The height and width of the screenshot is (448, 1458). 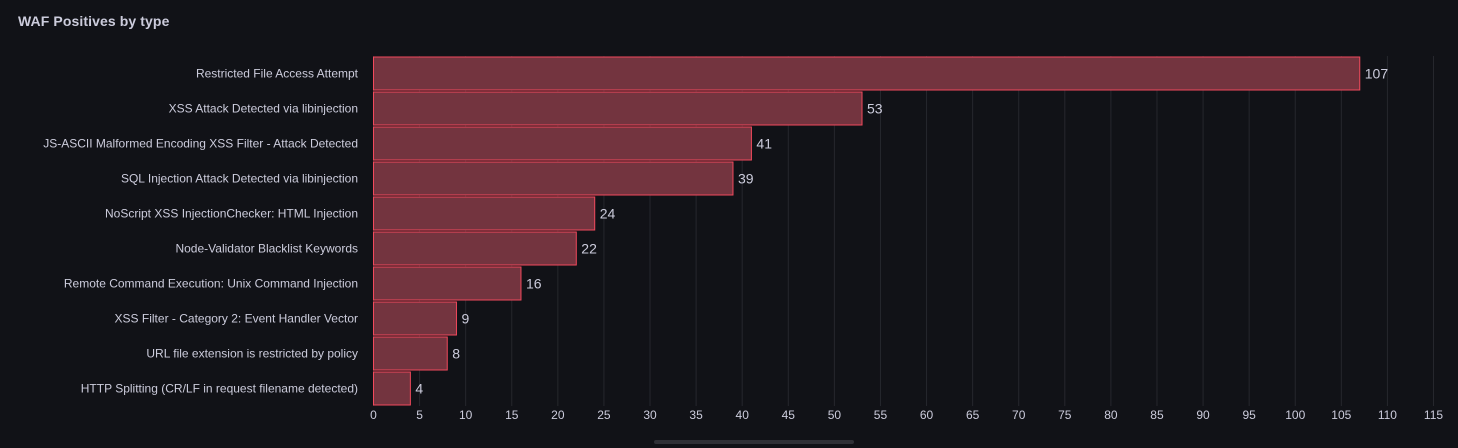 What do you see at coordinates (973, 415) in the screenshot?
I see `x-tick-label: 65` at bounding box center [973, 415].